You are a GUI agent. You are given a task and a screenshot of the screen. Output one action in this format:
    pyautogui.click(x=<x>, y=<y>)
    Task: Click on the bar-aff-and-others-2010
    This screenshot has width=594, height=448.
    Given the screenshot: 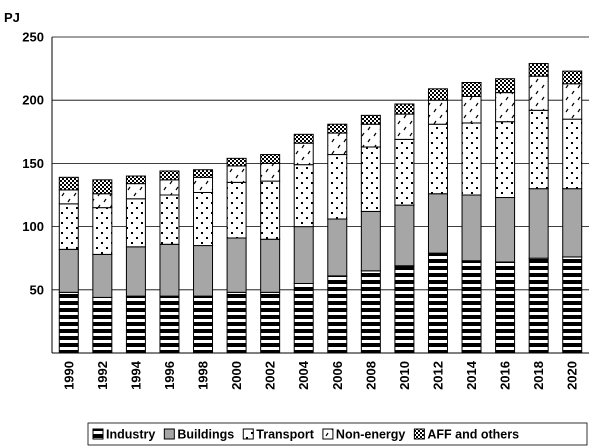 What is the action you would take?
    pyautogui.click(x=404, y=109)
    